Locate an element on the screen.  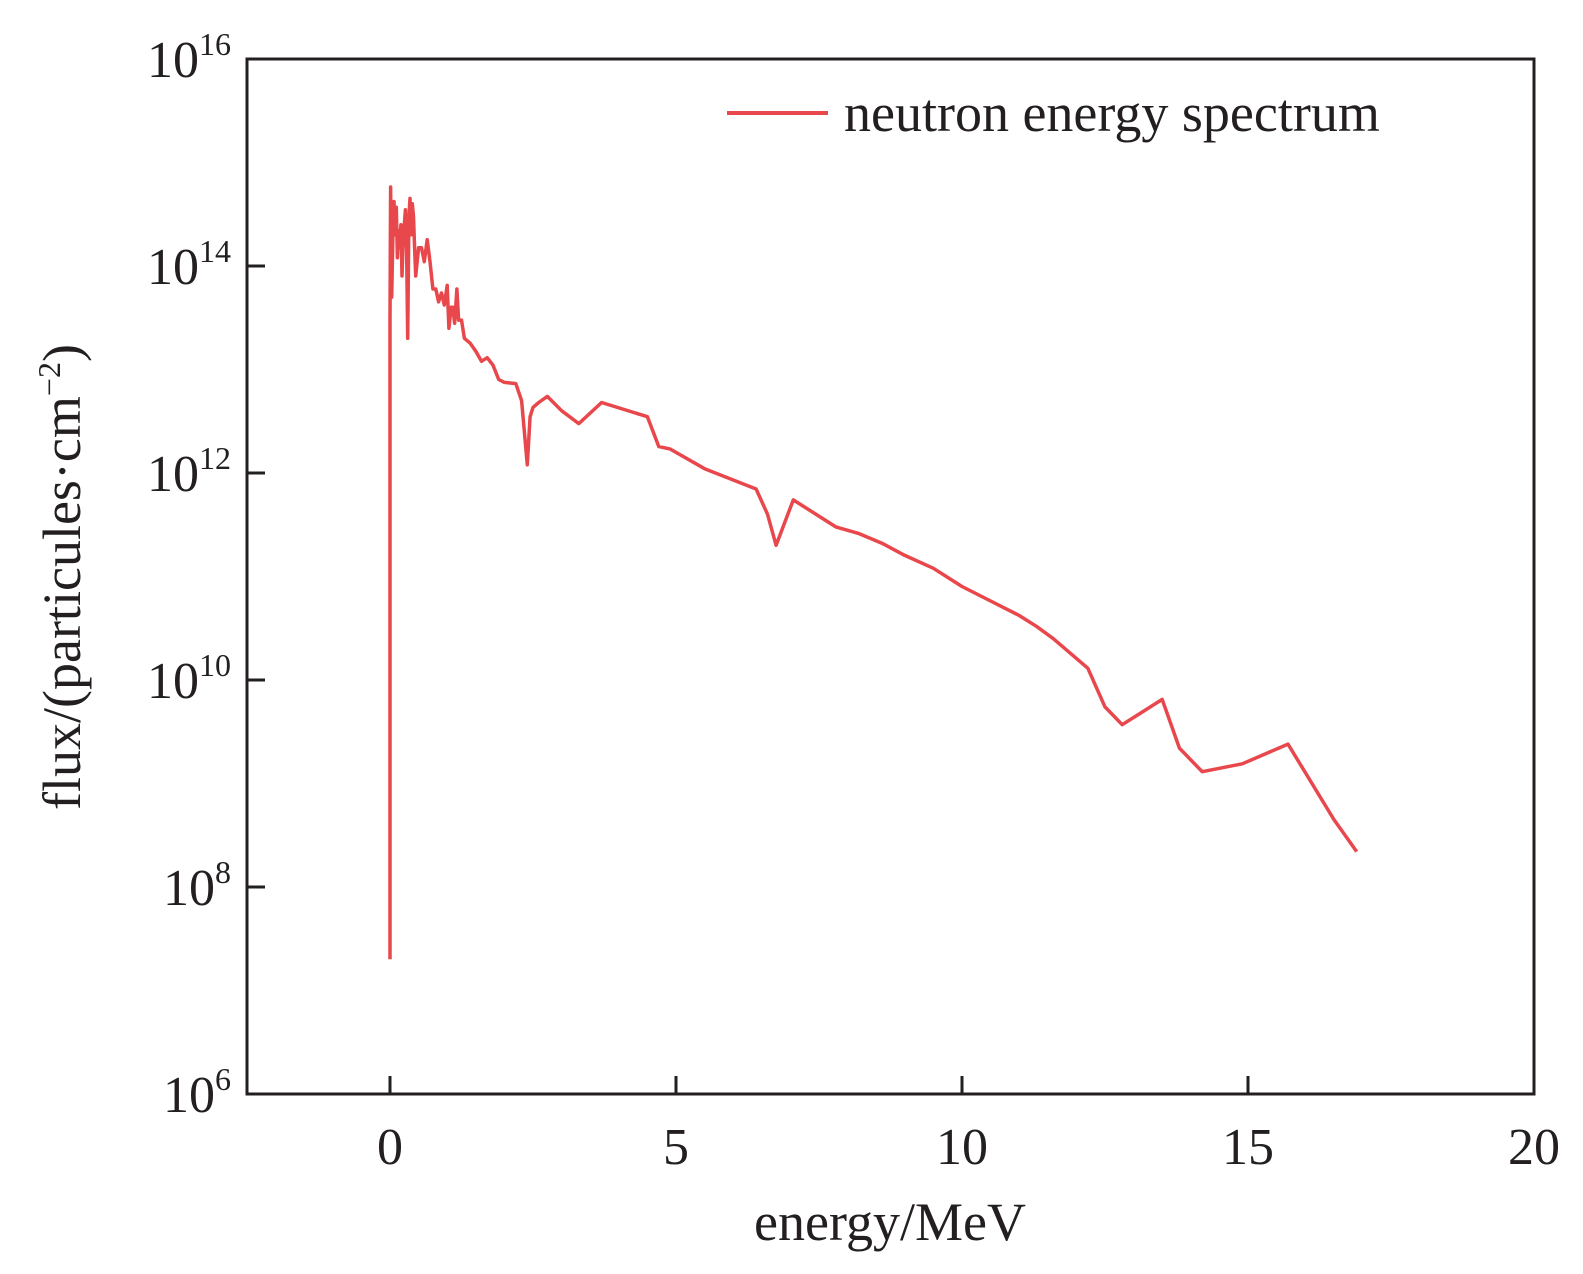
y-axis-title: flux/(particules·cm−2) is located at coordinates (61, 577).